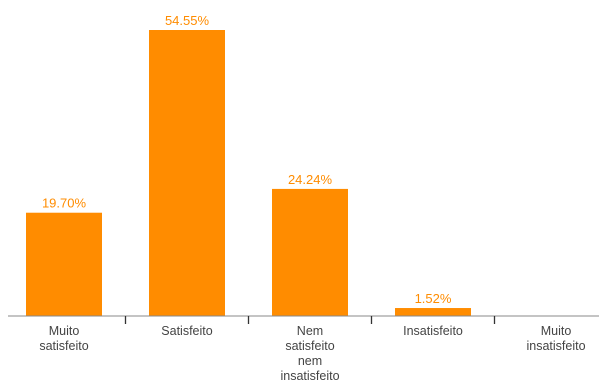 The height and width of the screenshot is (392, 601). What do you see at coordinates (63, 338) in the screenshot?
I see `category-label-0: Muito satisfeito` at bounding box center [63, 338].